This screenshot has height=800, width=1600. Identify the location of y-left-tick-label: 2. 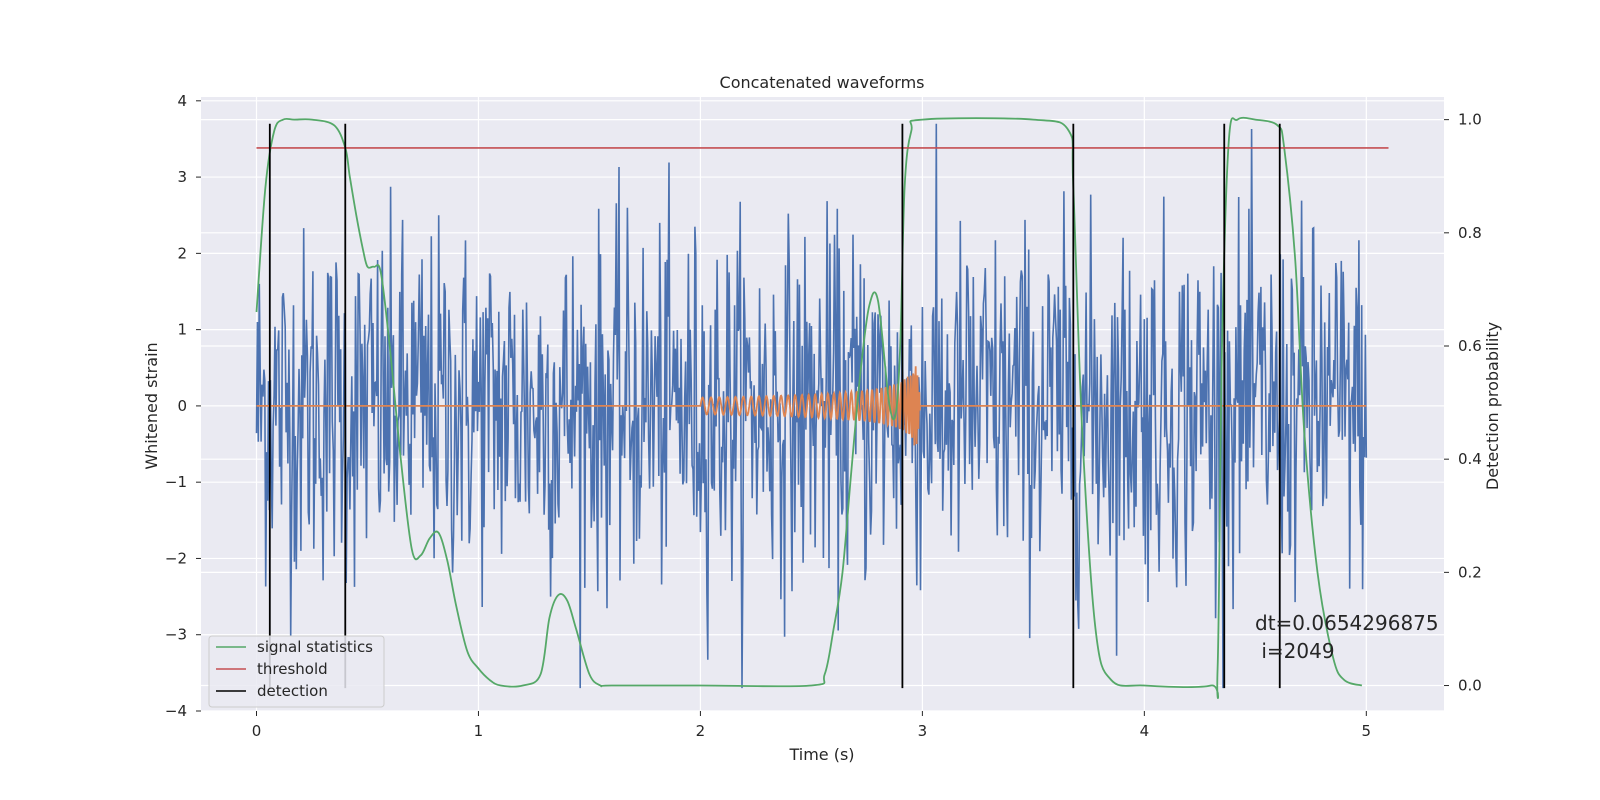
(182, 253).